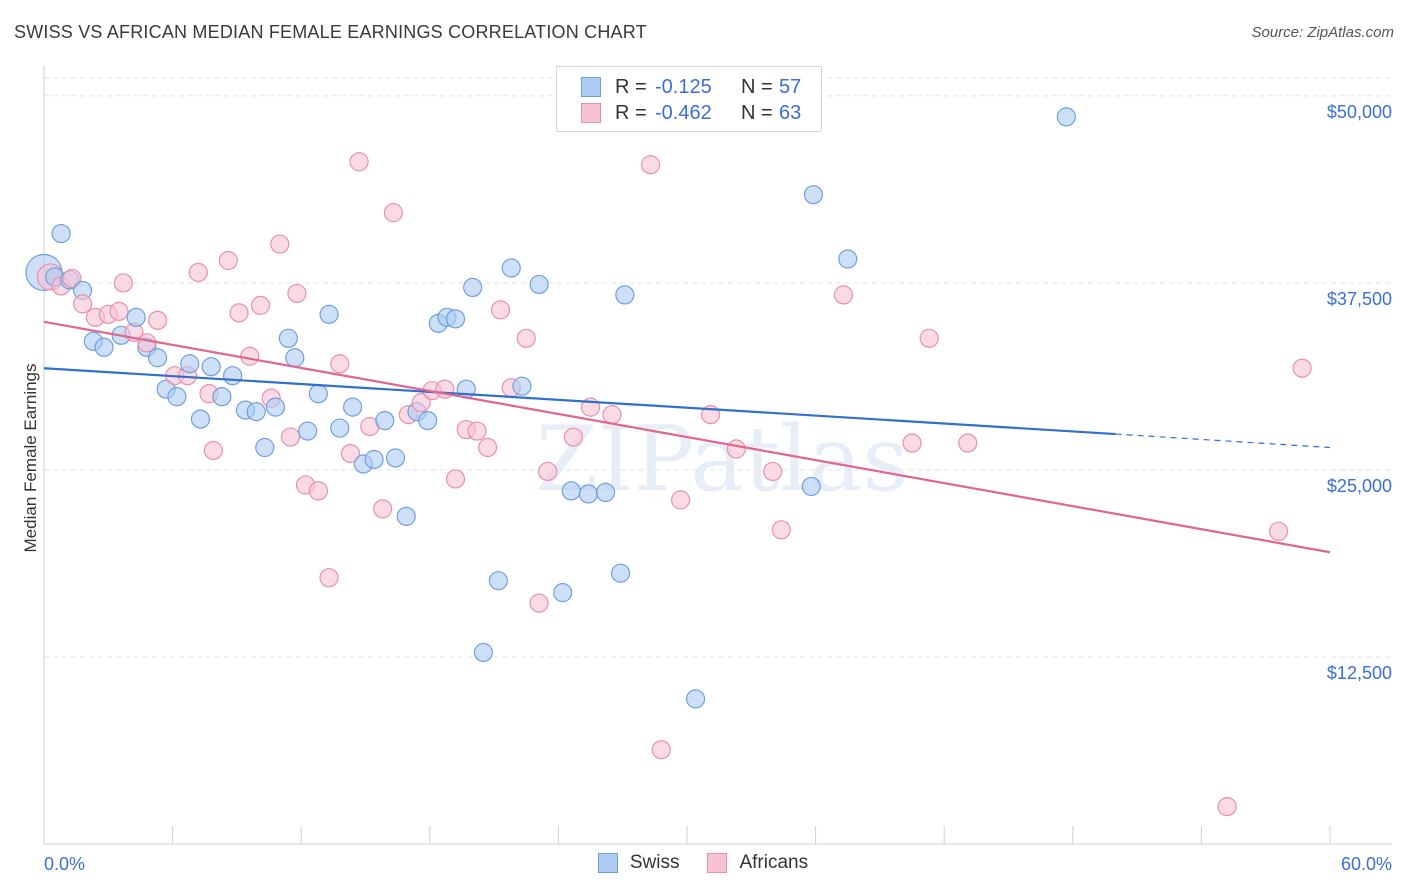 This screenshot has height=892, width=1406. I want to click on swiss-trend-line, so click(579, 401).